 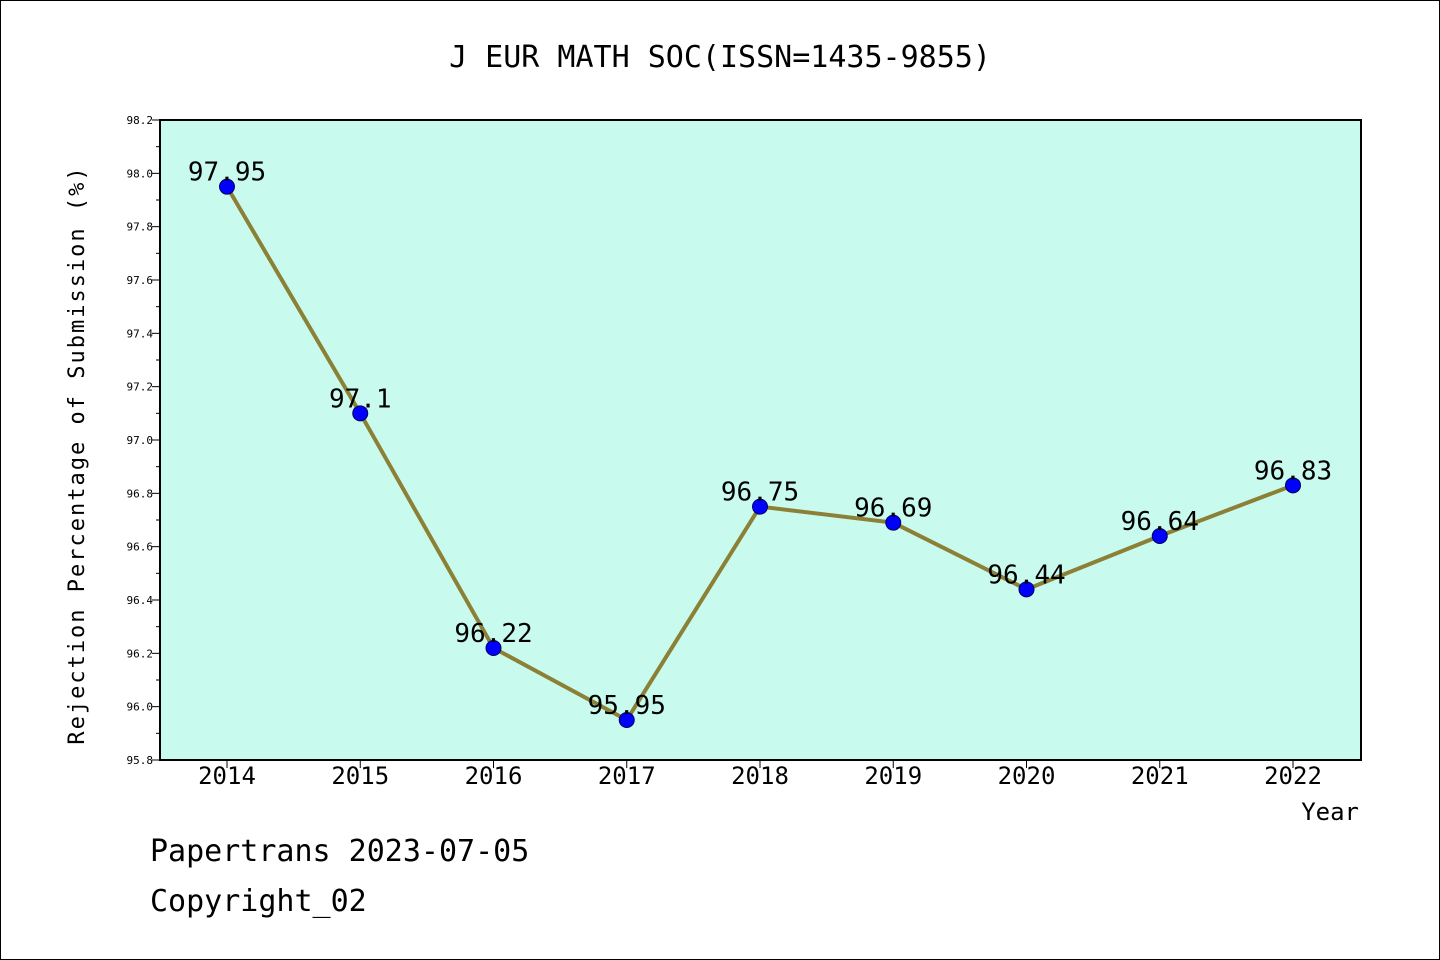 What do you see at coordinates (140, 333) in the screenshot?
I see `y-tick-label: 97.4` at bounding box center [140, 333].